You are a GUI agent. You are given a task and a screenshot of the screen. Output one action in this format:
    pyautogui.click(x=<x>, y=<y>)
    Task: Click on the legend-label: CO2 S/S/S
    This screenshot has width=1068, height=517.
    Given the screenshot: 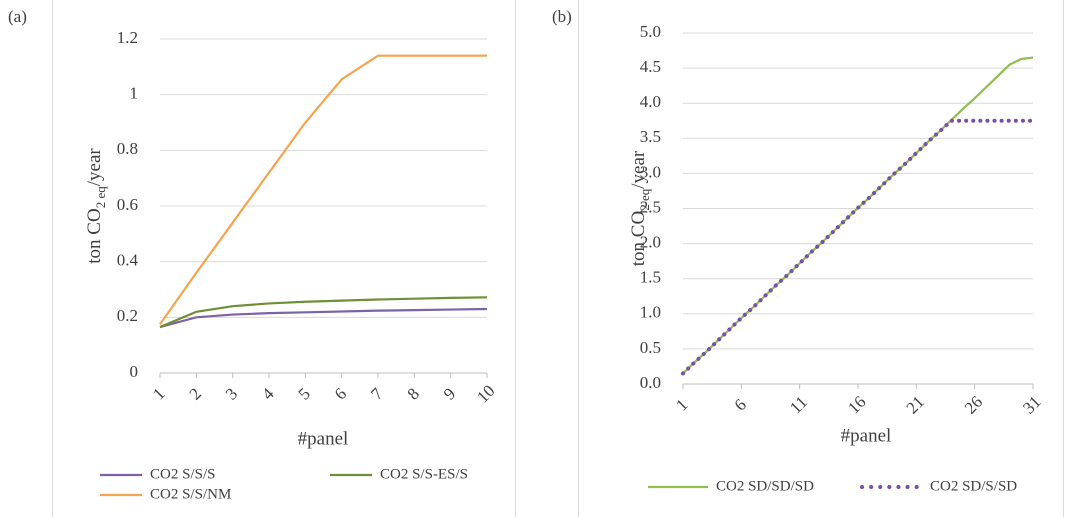 What is the action you would take?
    pyautogui.click(x=182, y=474)
    